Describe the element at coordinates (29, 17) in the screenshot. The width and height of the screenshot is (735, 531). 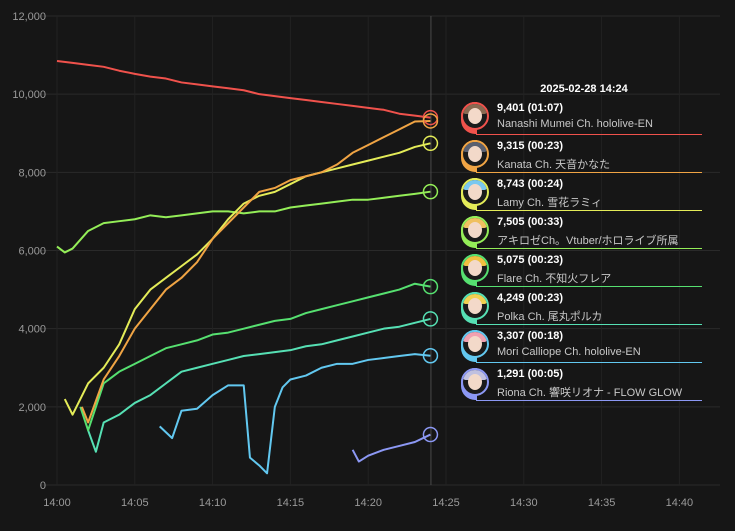
I see `y-tick-label: 12,000` at that location.